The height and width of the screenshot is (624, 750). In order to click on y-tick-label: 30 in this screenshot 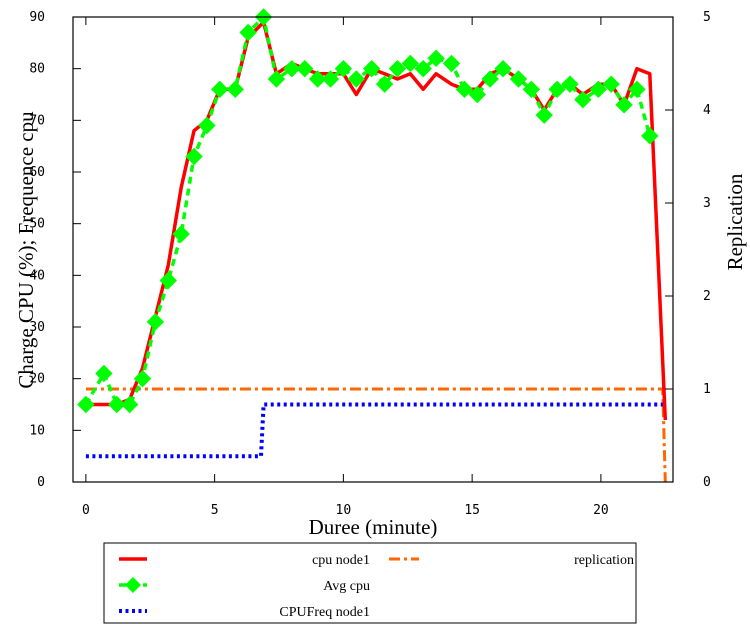, I will do `click(37, 327)`.